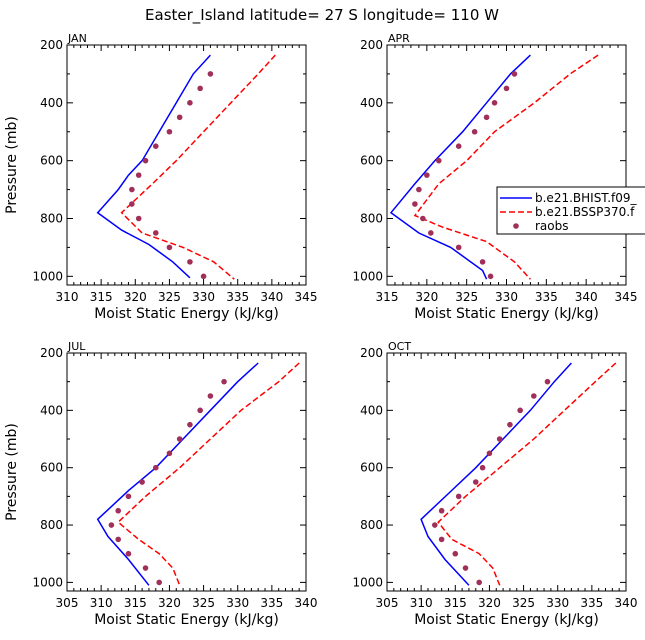 This screenshot has height=640, width=645. I want to click on x-tick-label: 310, so click(421, 603).